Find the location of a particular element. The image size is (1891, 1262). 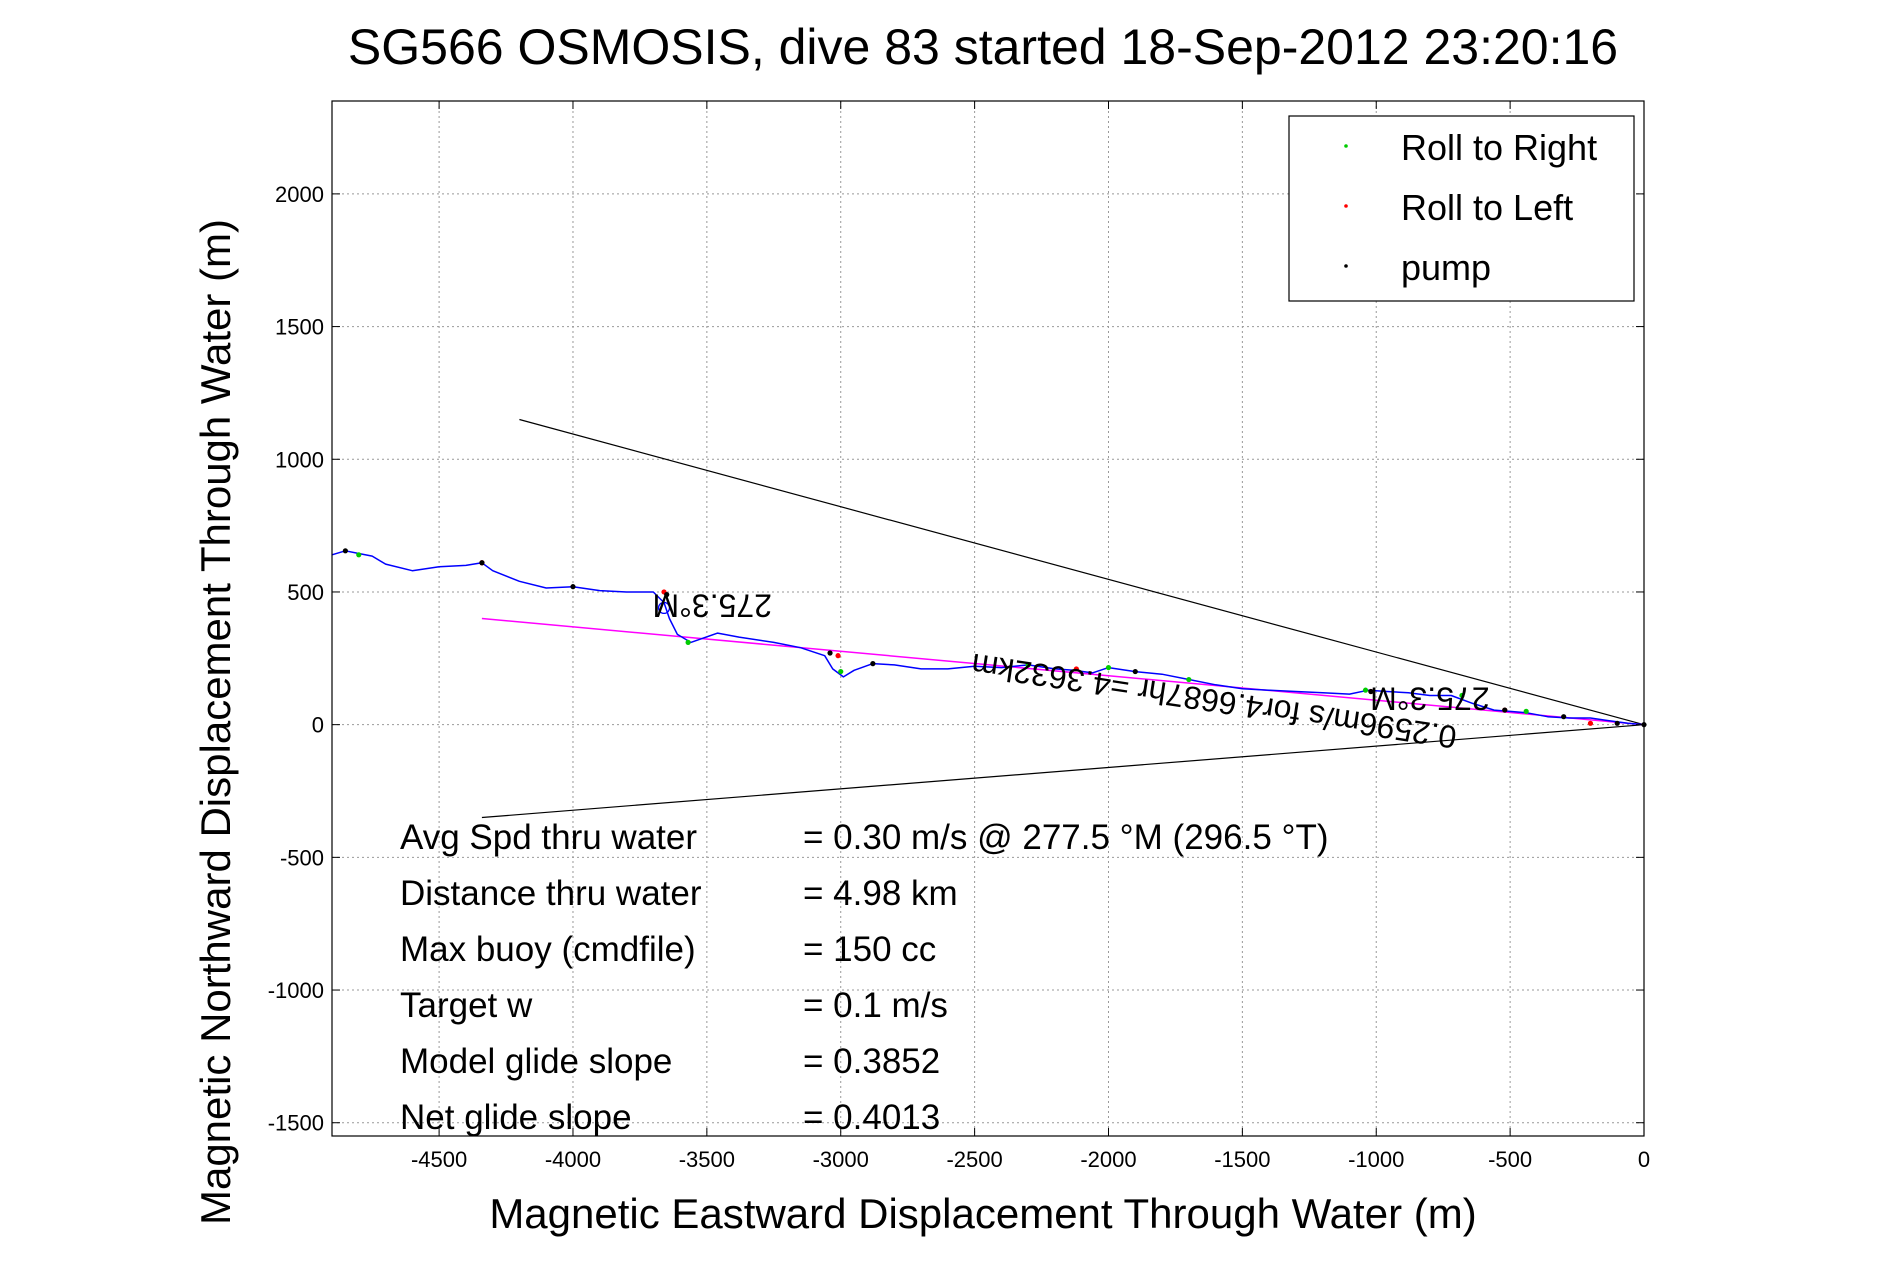

x-tick-label: -500 is located at coordinates (1510, 1159).